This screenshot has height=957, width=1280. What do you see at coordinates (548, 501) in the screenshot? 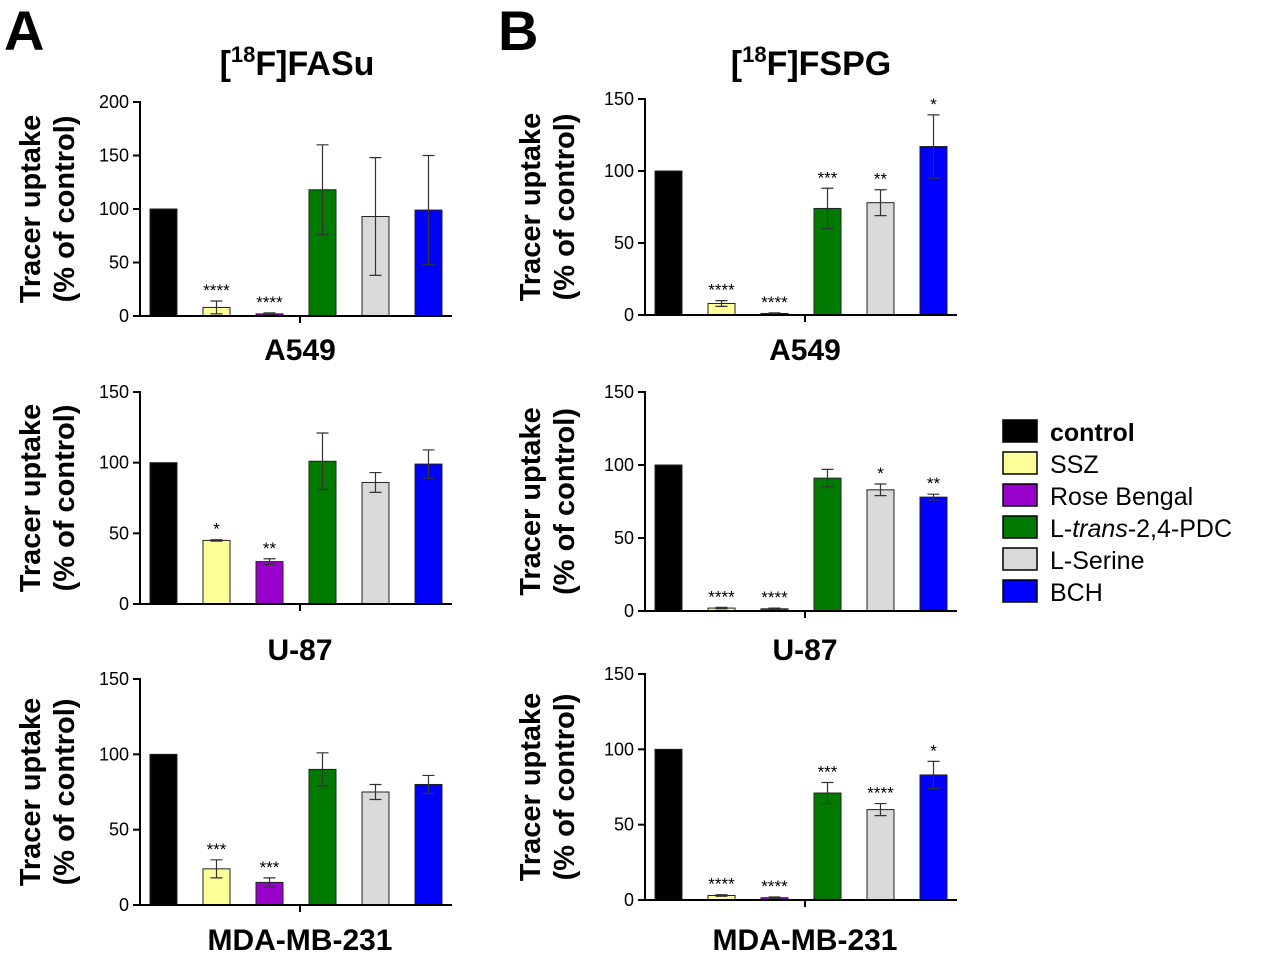
I see `chart-b-u87-ylabel: Tracer uptake(% of control)` at bounding box center [548, 501].